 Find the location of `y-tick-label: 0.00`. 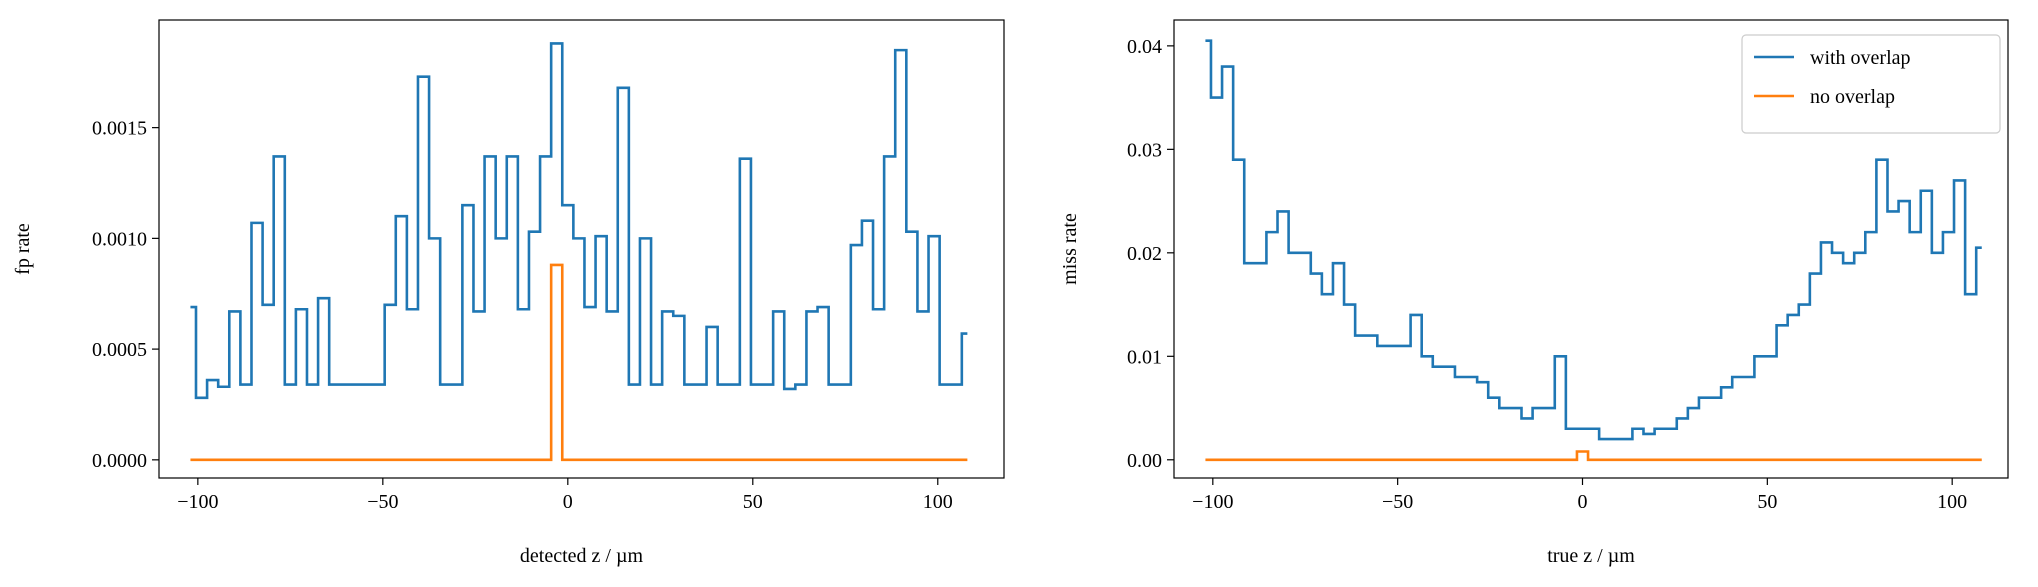

y-tick-label: 0.00 is located at coordinates (1144, 461).